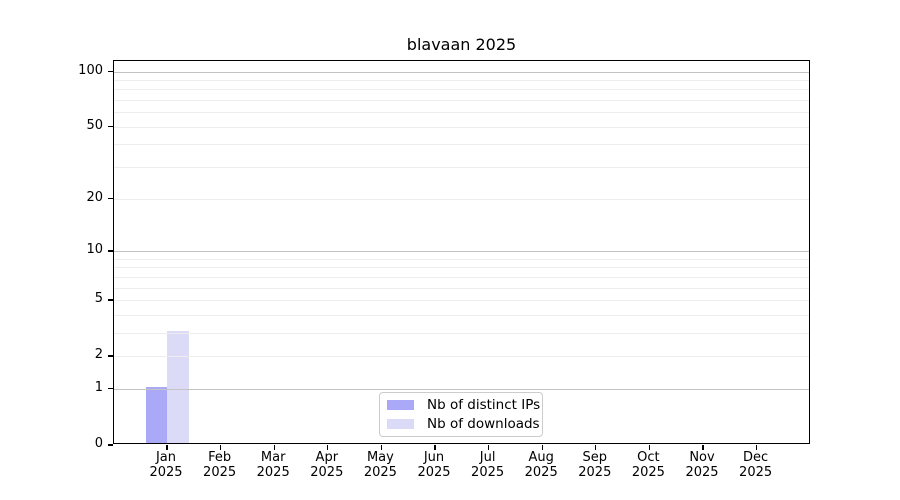 The image size is (900, 500). I want to click on y-tick-label: 1, so click(98, 387).